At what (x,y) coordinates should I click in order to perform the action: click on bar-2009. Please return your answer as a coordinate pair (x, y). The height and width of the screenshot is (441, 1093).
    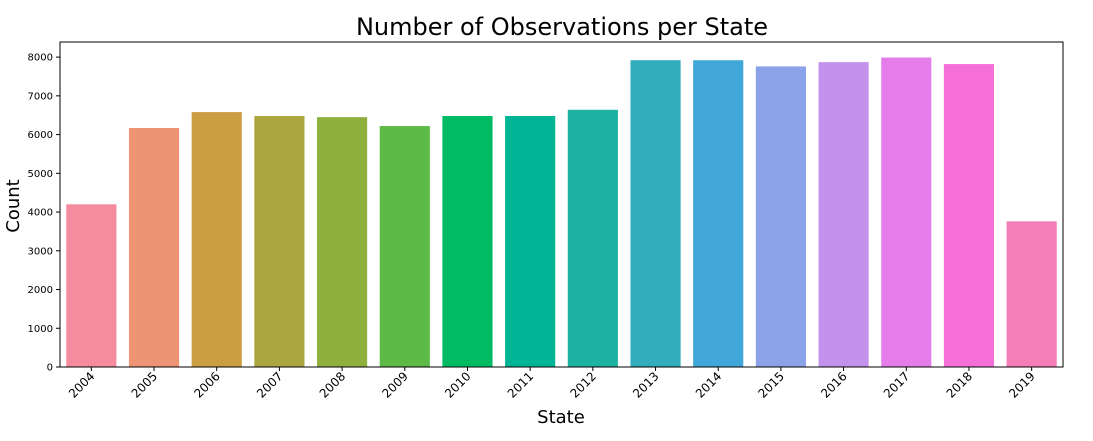
    Looking at the image, I should click on (404, 246).